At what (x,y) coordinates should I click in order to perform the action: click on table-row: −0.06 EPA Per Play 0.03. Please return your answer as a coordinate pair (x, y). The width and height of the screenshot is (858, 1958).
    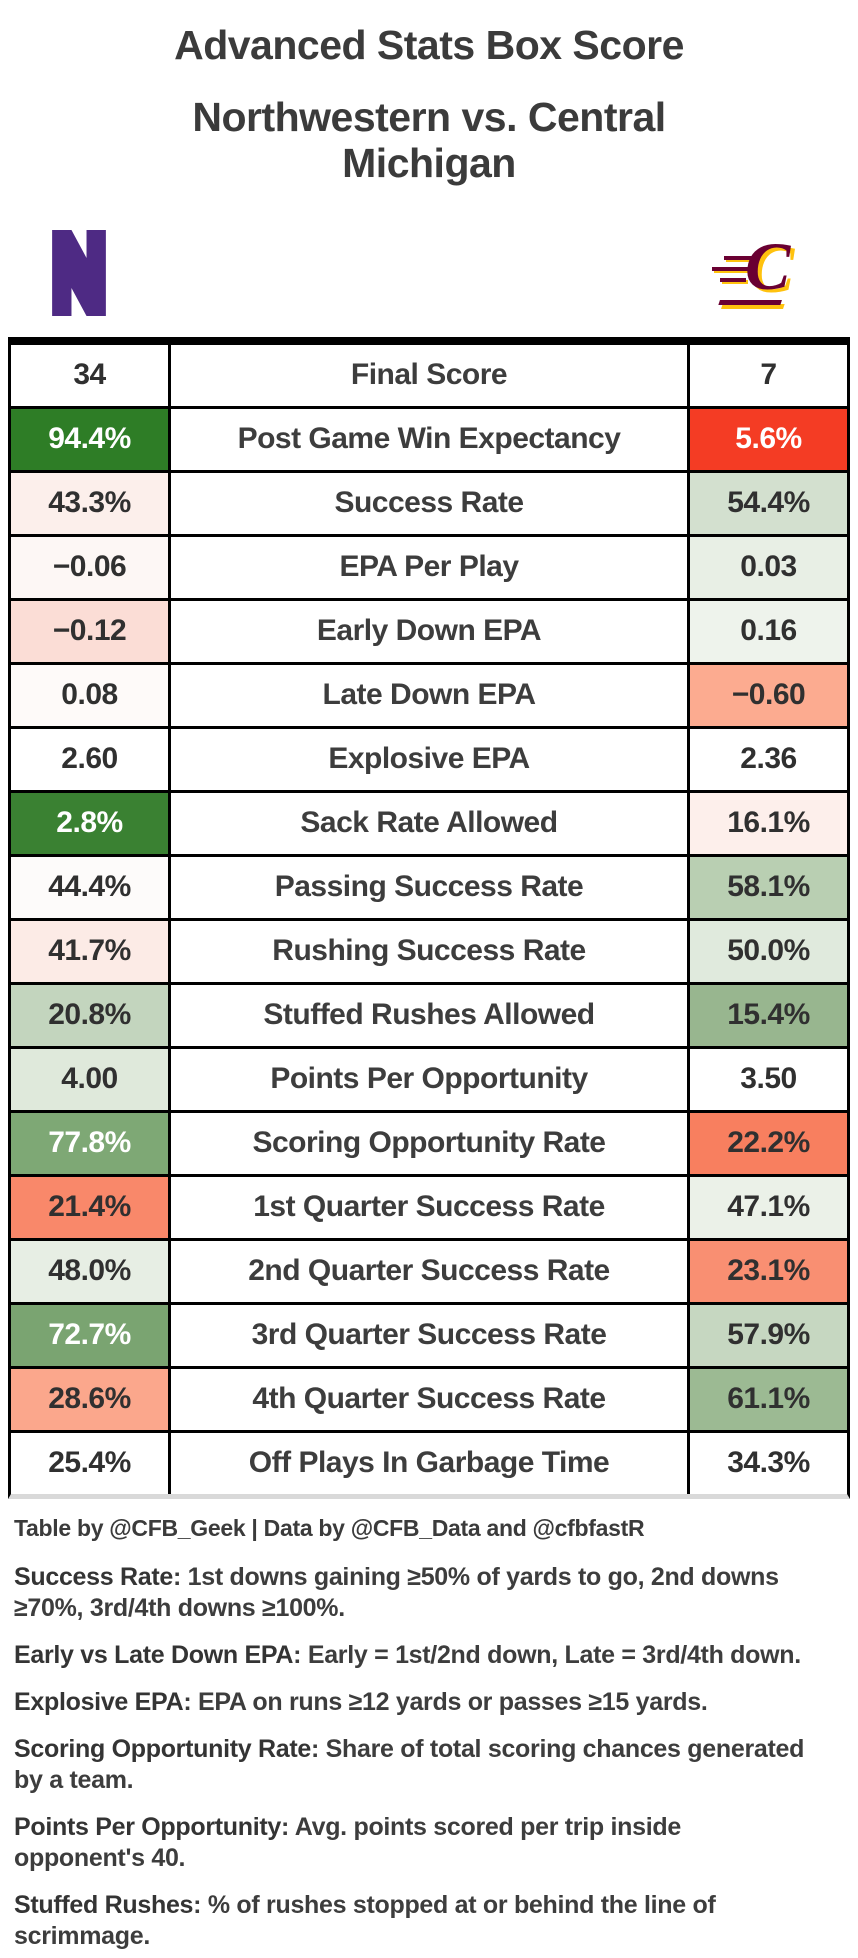
    Looking at the image, I should click on (429, 568).